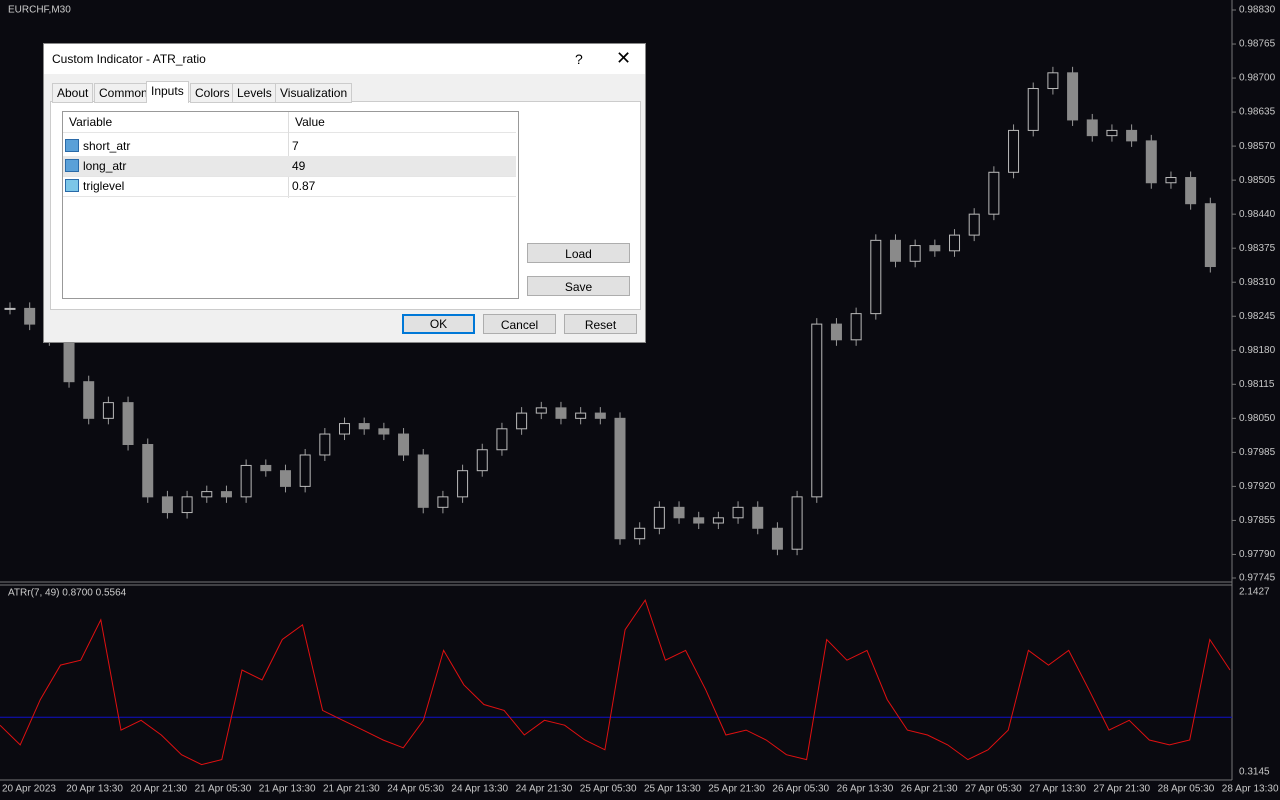 Image resolution: width=1280 pixels, height=800 pixels. I want to click on input-row: long_atr 49, so click(289, 166).